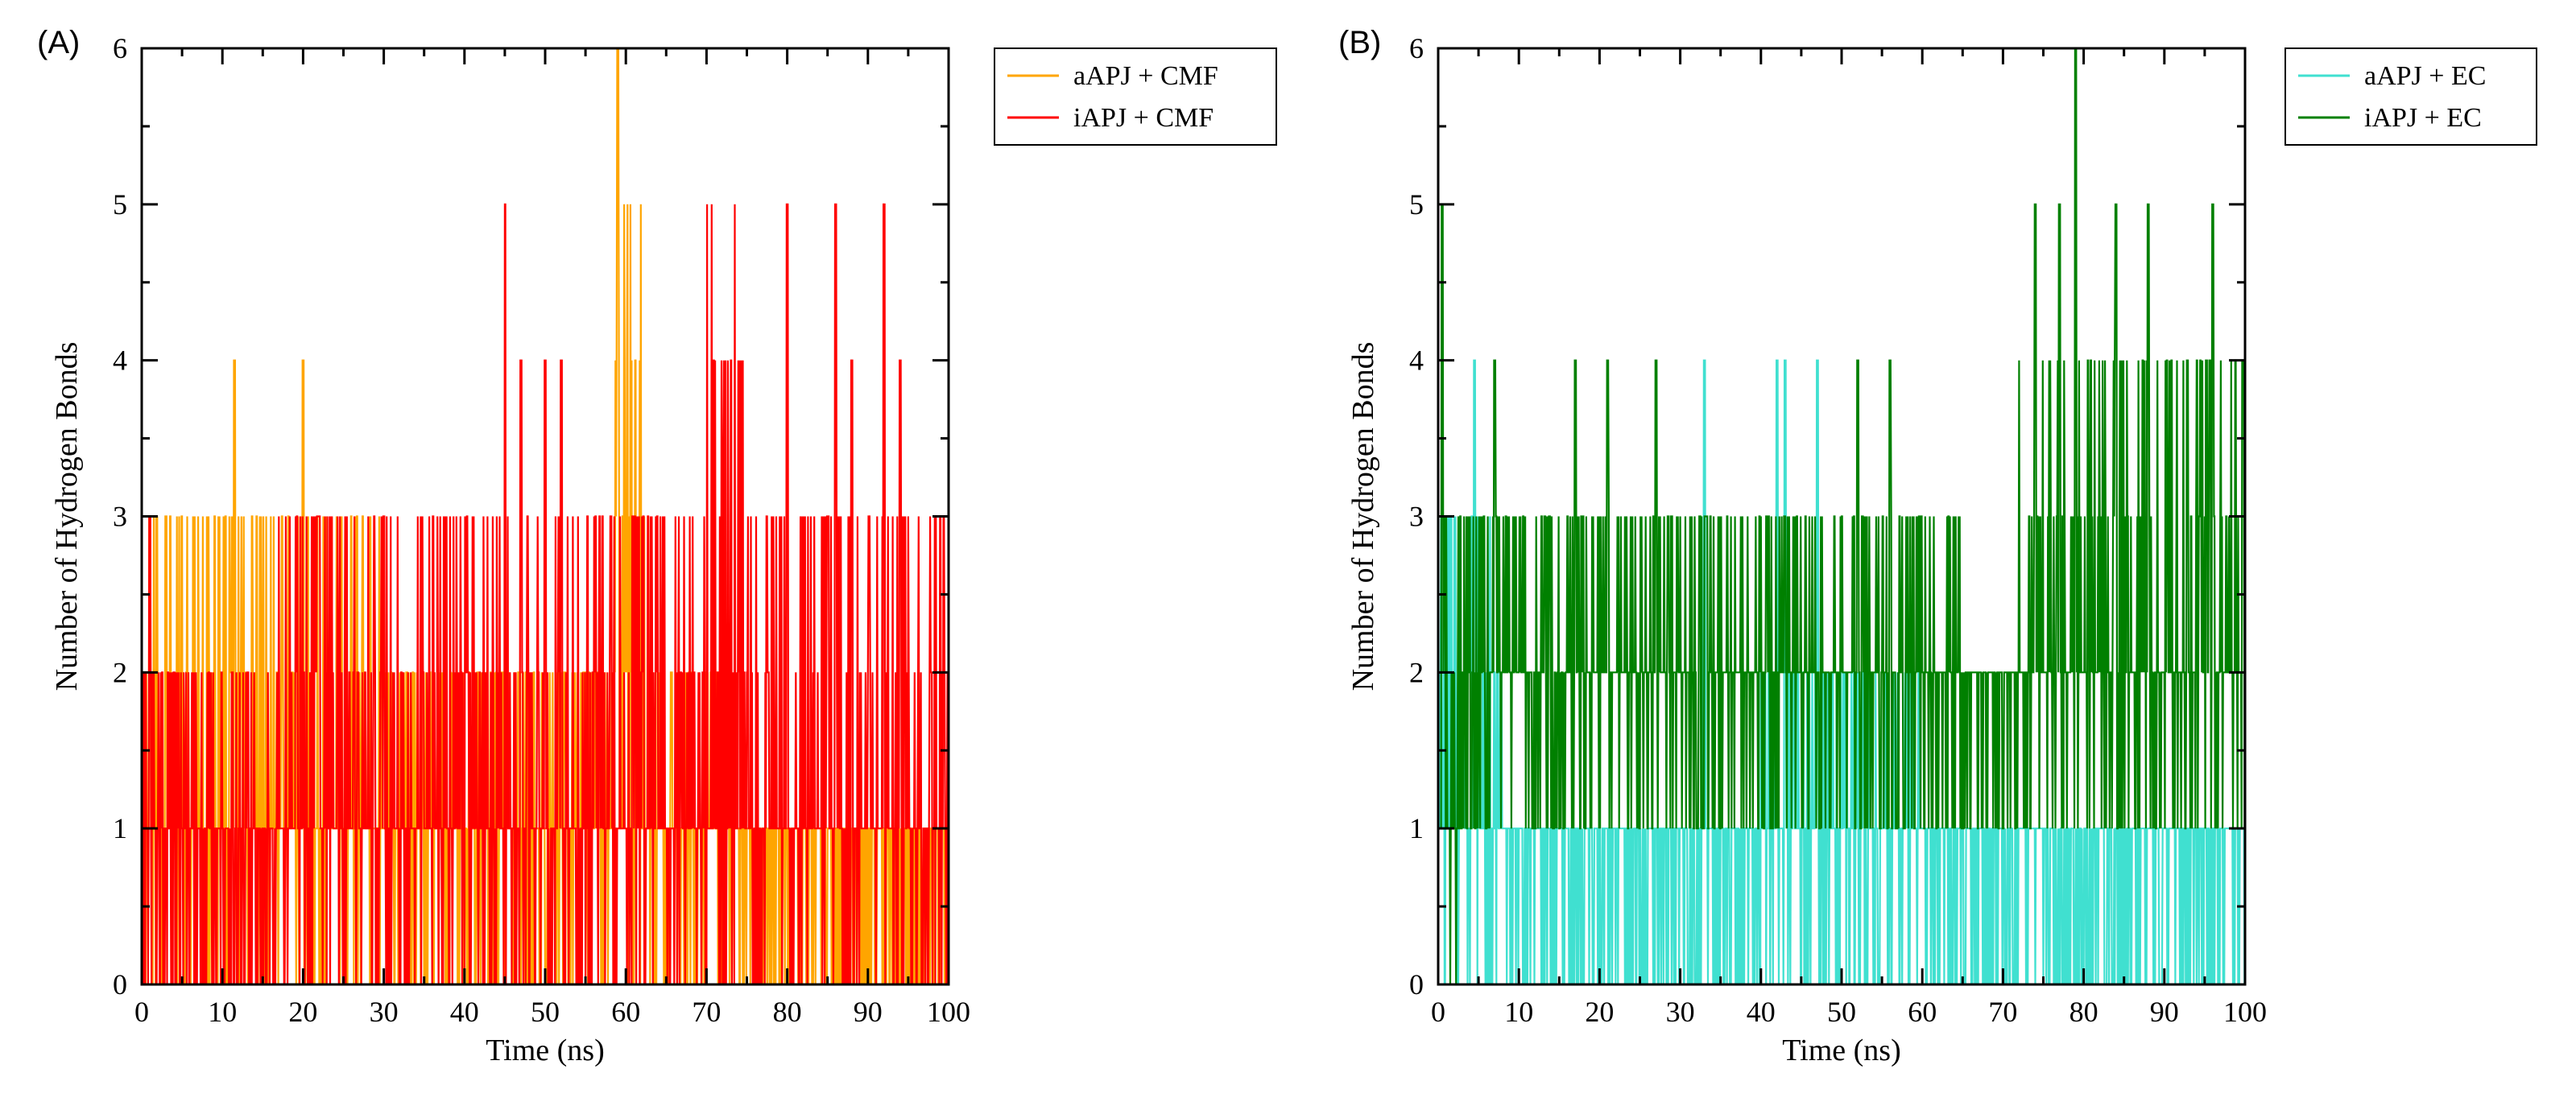  What do you see at coordinates (2425, 76) in the screenshot?
I see `legend-label: aAPJ + EC` at bounding box center [2425, 76].